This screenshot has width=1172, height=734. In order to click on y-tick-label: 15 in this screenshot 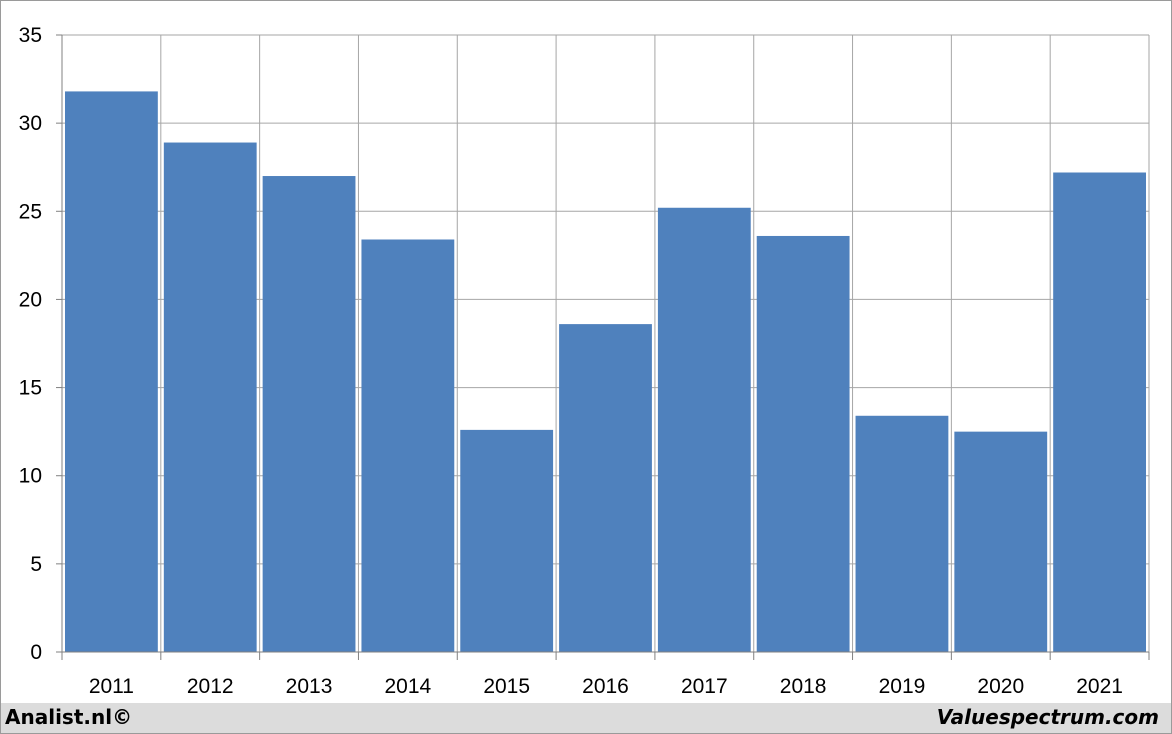, I will do `click(30, 388)`.